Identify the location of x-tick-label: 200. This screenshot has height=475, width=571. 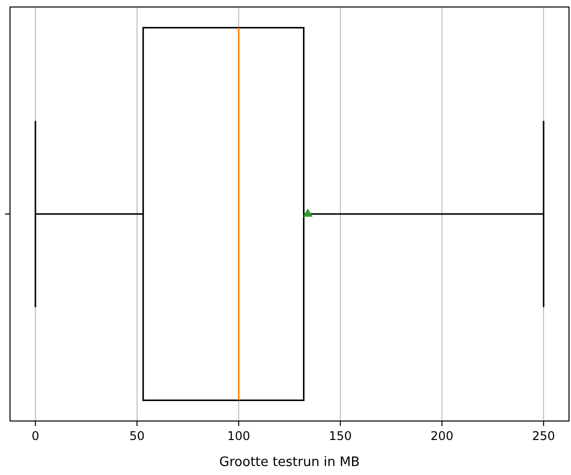
(442, 436).